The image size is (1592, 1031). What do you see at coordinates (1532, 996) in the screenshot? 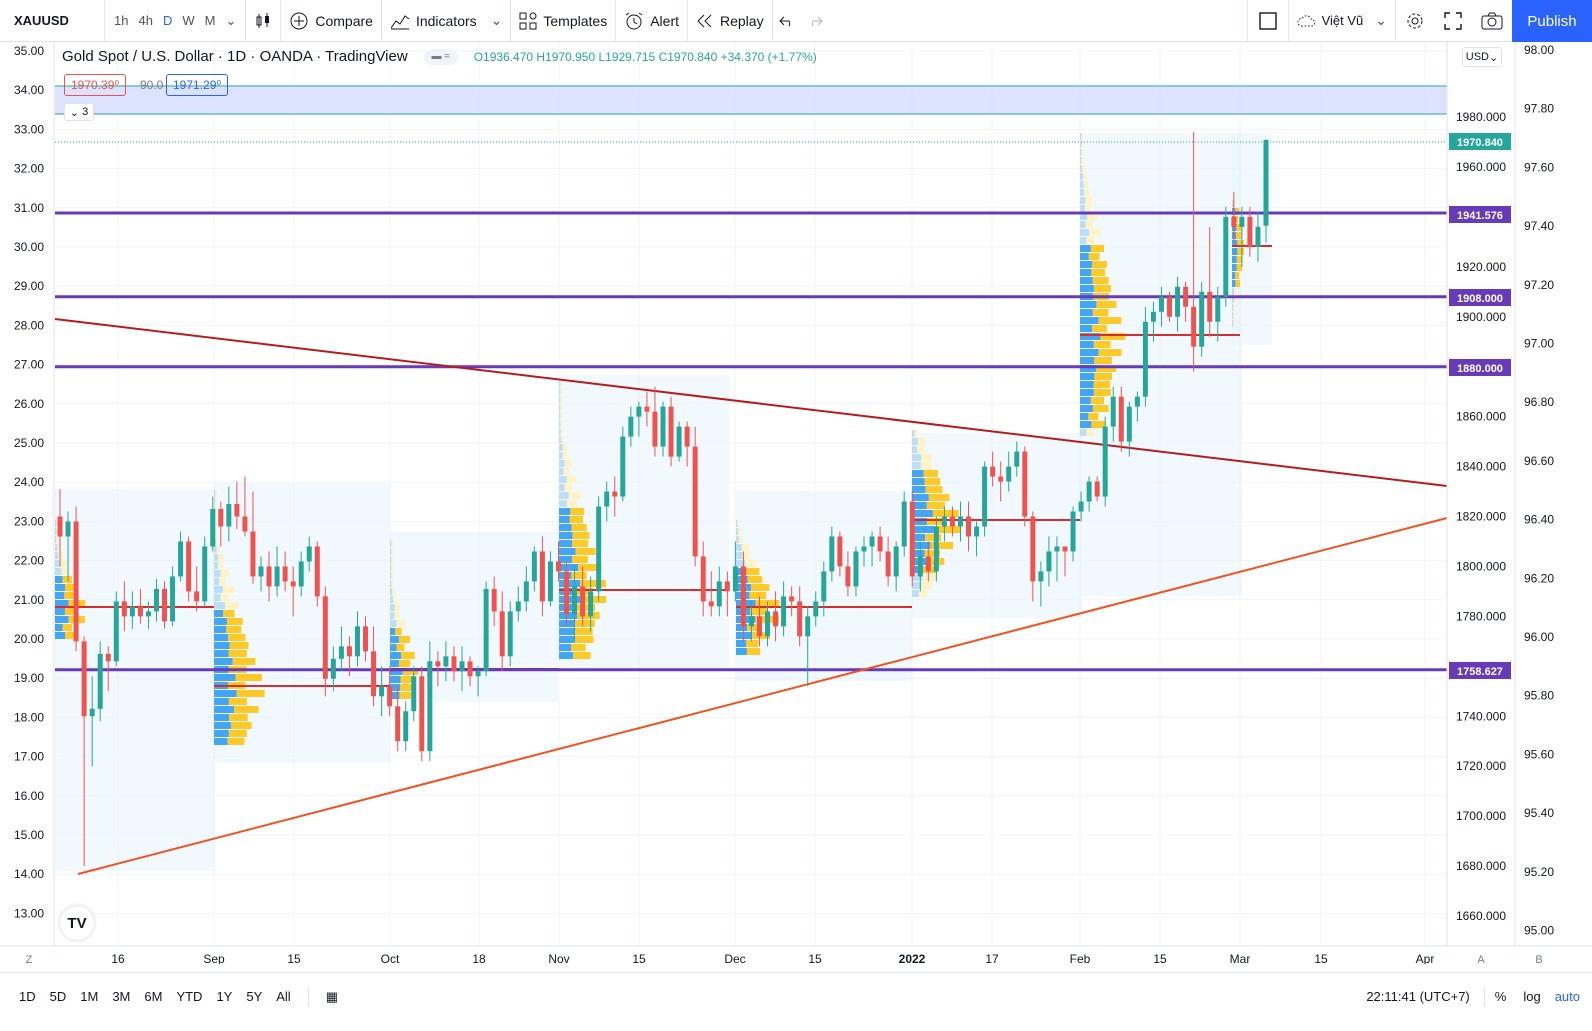
I see `log-toggle: log` at bounding box center [1532, 996].